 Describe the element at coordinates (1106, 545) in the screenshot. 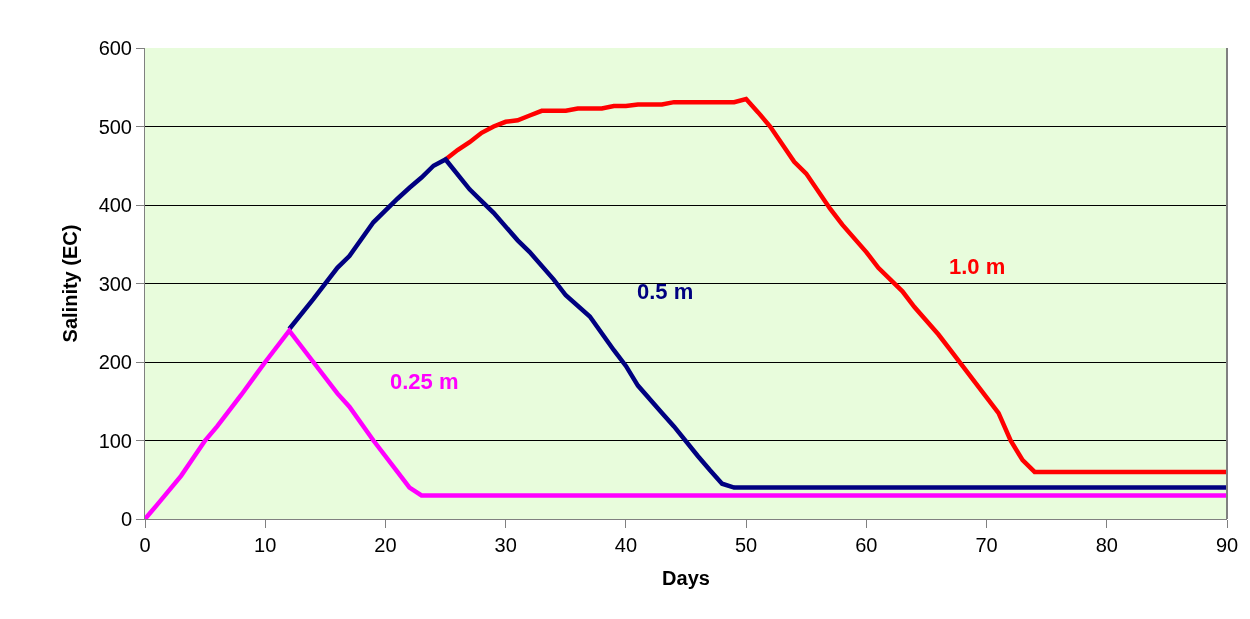

I see `x-tick-label: 80` at that location.